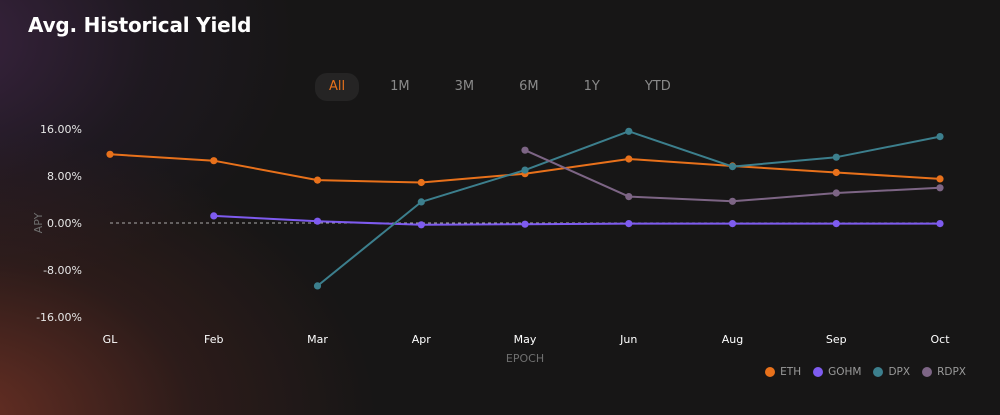 Image resolution: width=1000 pixels, height=415 pixels. I want to click on legend-item-gohm: GOHM, so click(837, 372).